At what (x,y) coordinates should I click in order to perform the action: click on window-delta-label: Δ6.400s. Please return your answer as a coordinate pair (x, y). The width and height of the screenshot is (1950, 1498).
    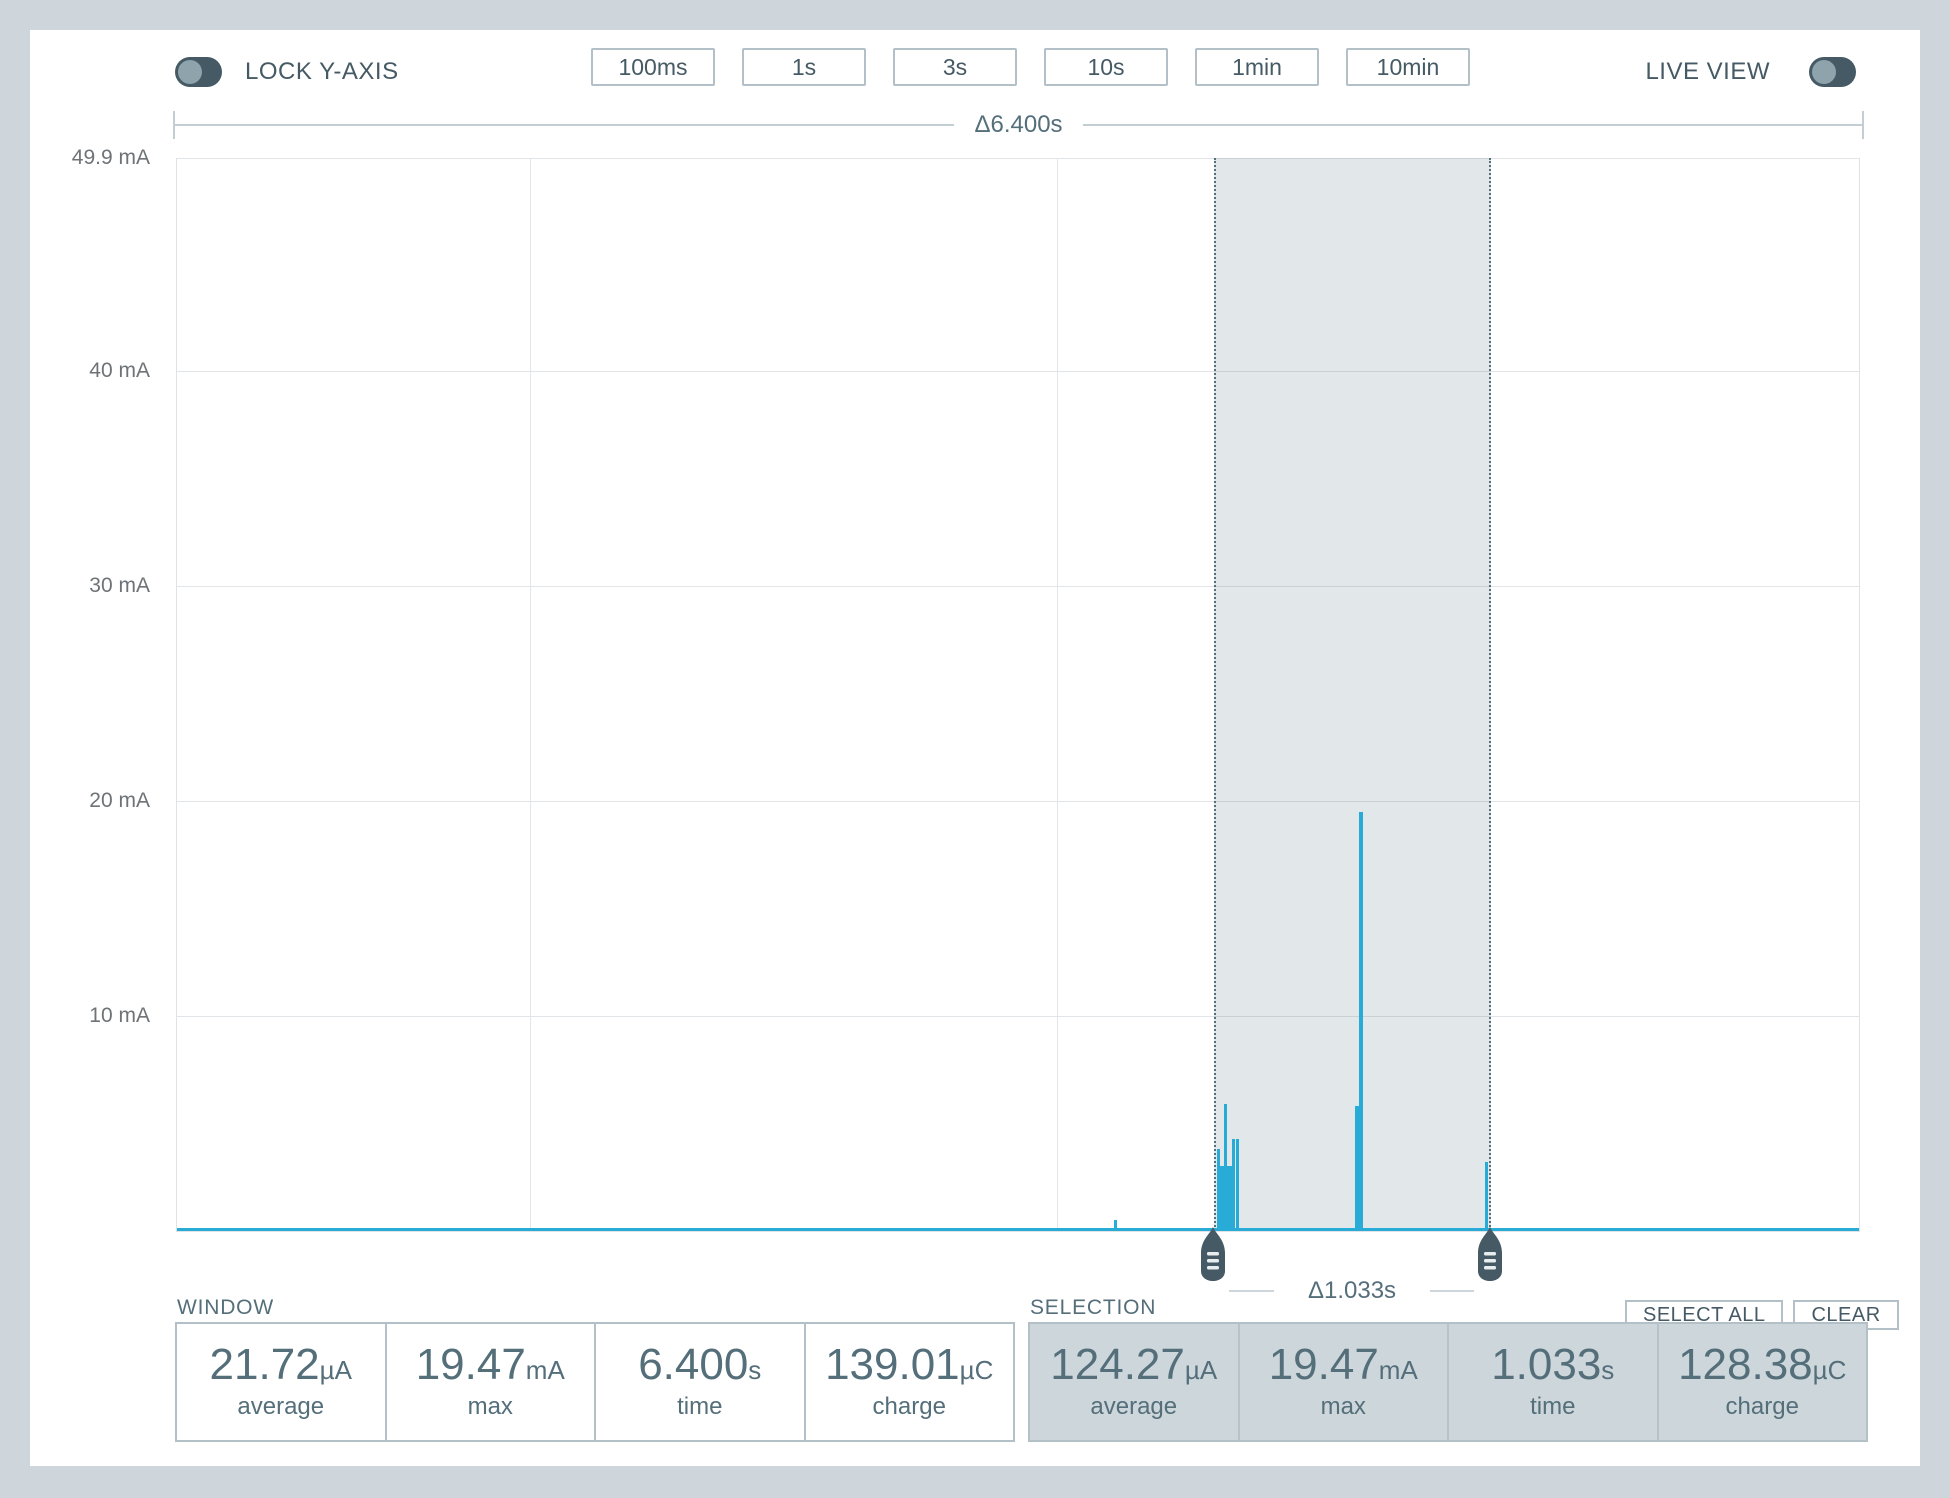
    Looking at the image, I should click on (1018, 124).